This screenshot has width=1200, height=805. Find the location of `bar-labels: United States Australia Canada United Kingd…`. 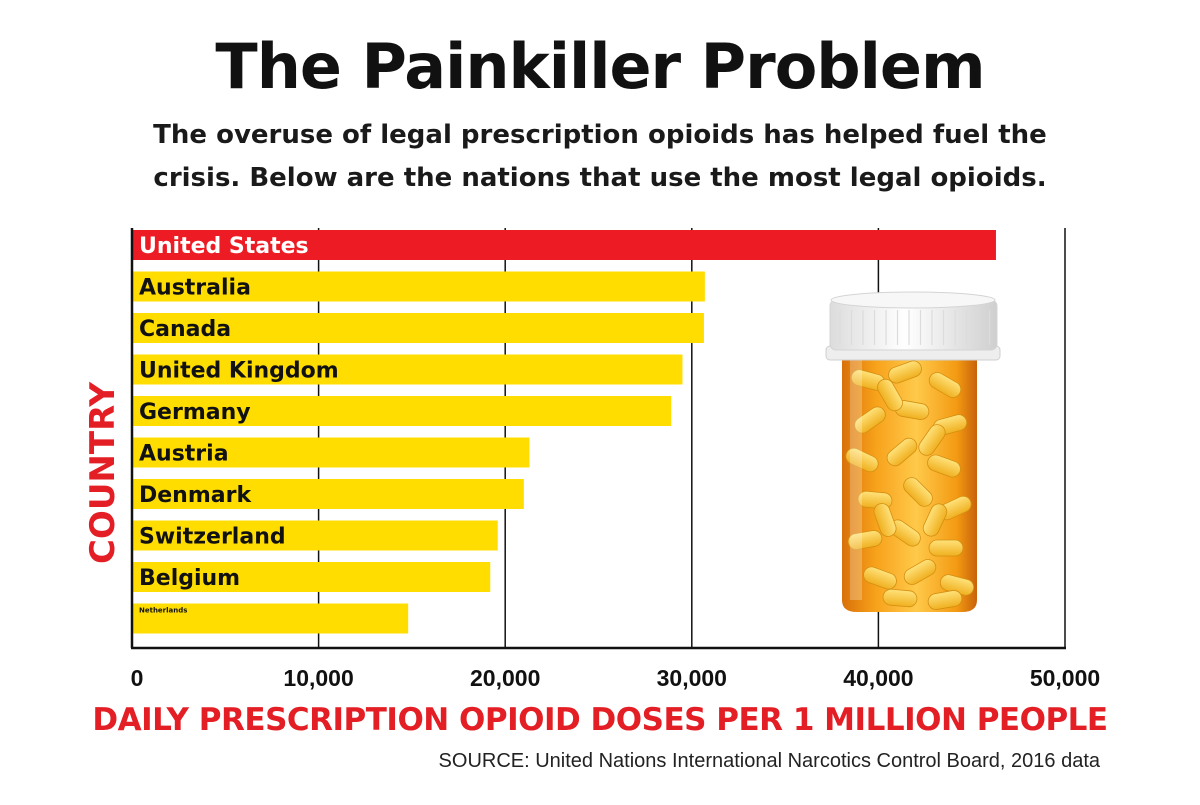

bar-labels: United States Australia Canada United Kingd… is located at coordinates (239, 424).